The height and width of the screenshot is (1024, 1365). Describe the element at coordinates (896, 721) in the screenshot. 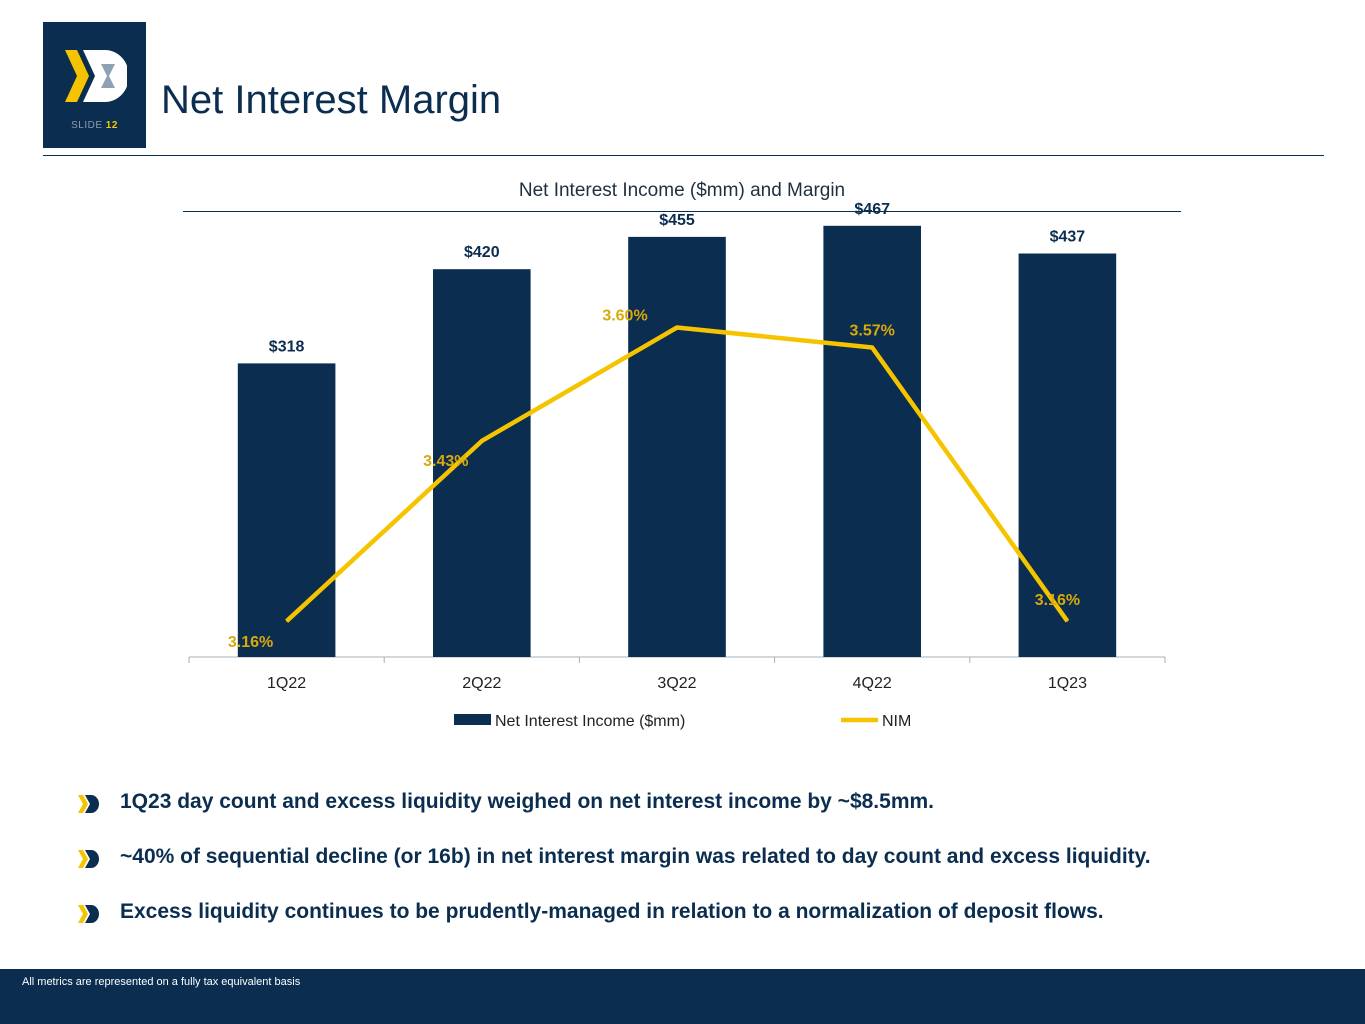

I see `legend-label-nim: NIM` at that location.